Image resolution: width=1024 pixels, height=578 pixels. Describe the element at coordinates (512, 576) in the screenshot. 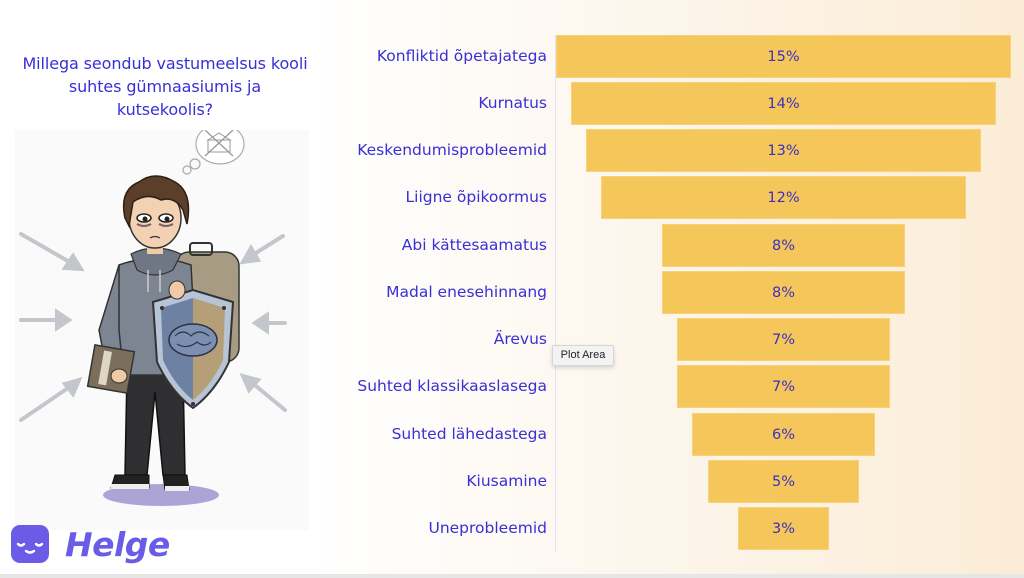

I see `bottom-edge` at that location.